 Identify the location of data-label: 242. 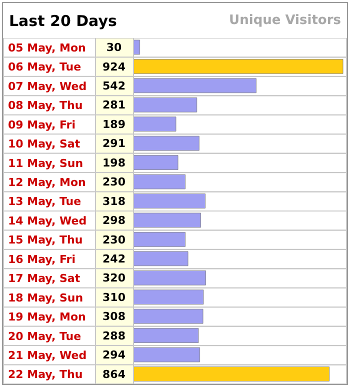
(114, 259).